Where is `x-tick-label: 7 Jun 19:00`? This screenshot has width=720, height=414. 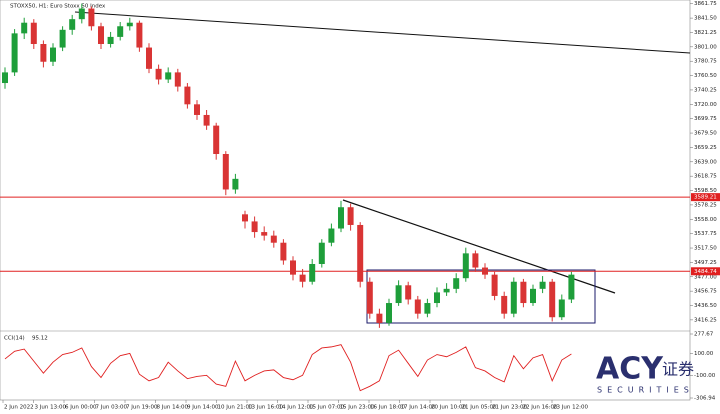 x-tick-label: 7 Jun 19:00 is located at coordinates (142, 408).